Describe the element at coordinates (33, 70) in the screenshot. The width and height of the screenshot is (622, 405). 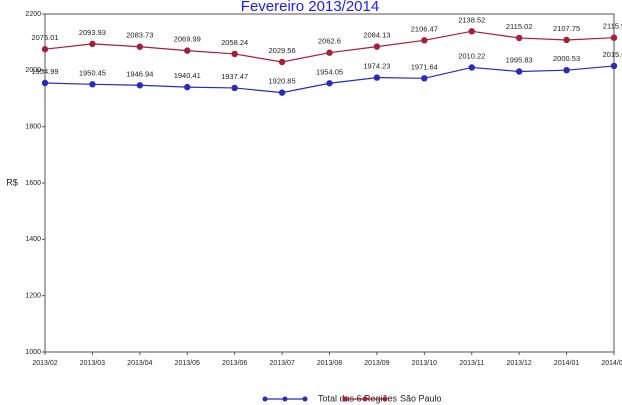
I see `y-tick-label: 2000` at that location.